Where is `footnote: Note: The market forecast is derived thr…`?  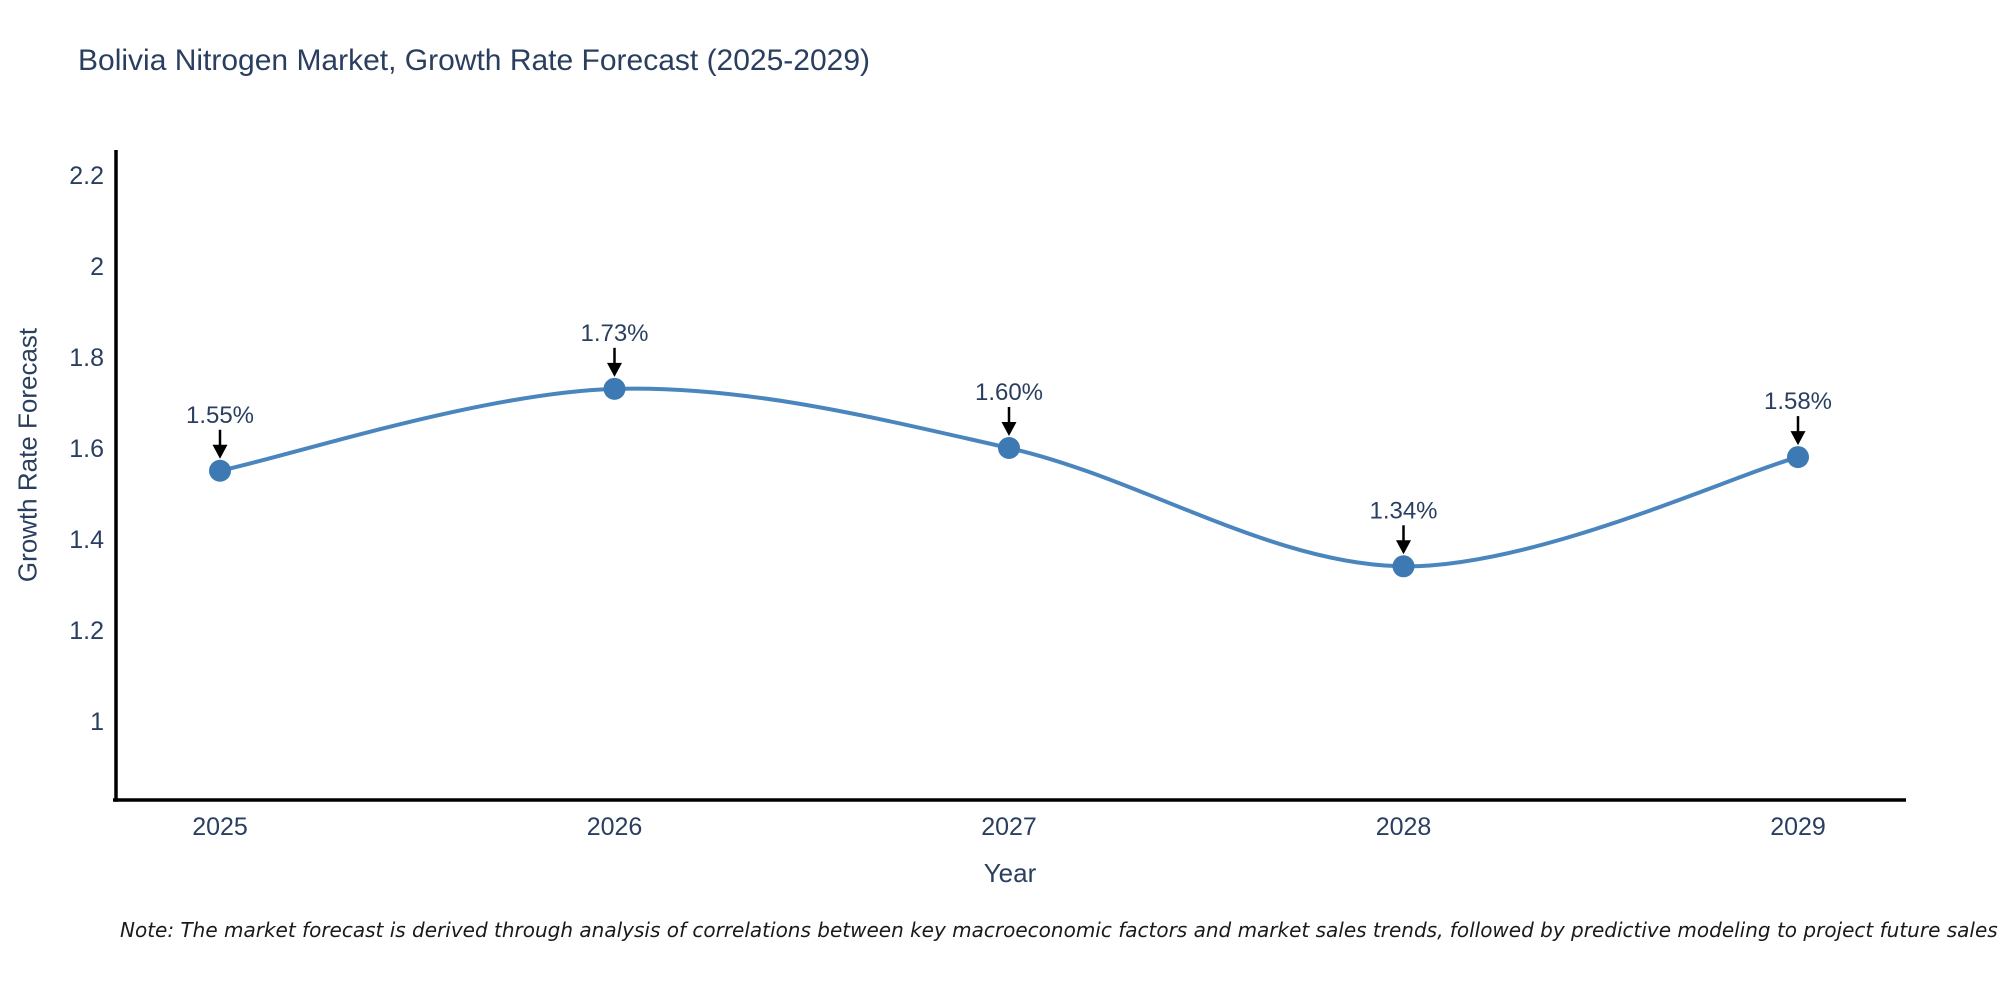 footnote: Note: The market forecast is derived thr… is located at coordinates (1059, 930).